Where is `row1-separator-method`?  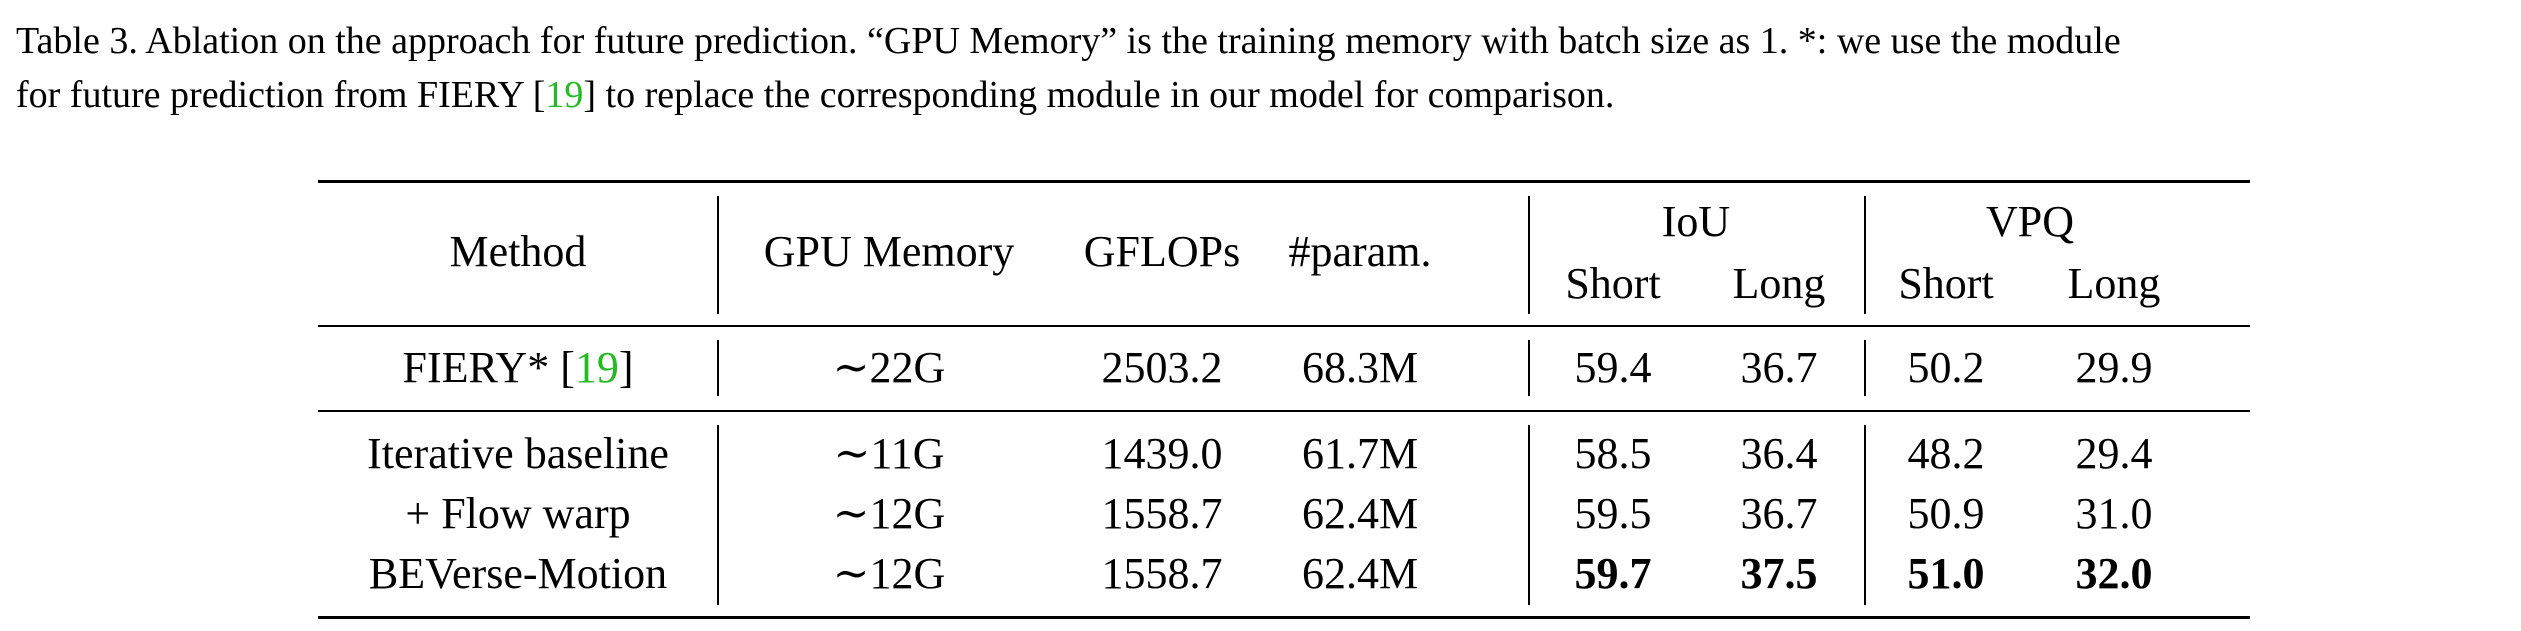 row1-separator-method is located at coordinates (718, 368).